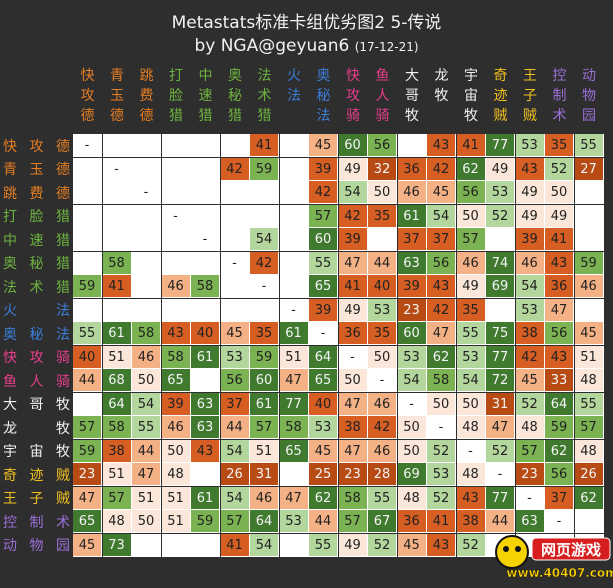  What do you see at coordinates (353, 145) in the screenshot?
I see `matchup-cell: 60` at bounding box center [353, 145].